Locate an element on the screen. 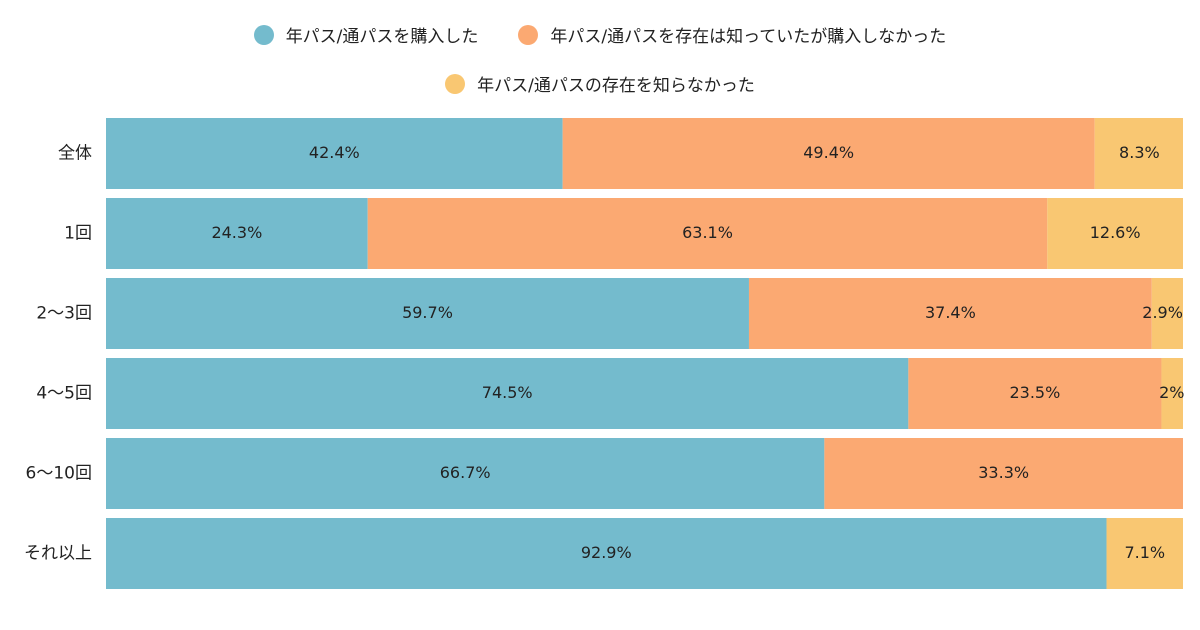 The width and height of the screenshot is (1200, 630). data-label: 7.1% is located at coordinates (1144, 552).